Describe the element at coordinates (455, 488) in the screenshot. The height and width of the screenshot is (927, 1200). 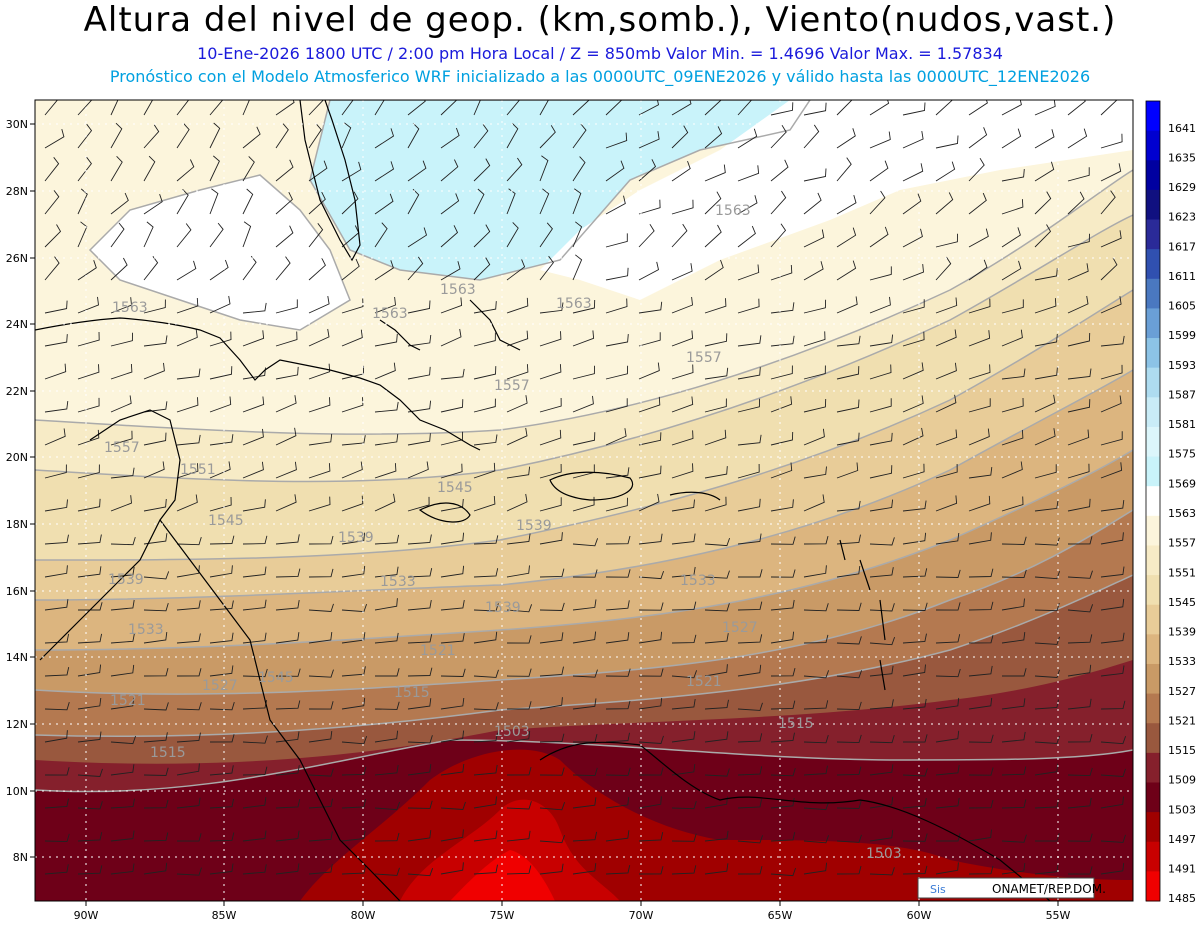
I see `contour-label: 1545` at that location.